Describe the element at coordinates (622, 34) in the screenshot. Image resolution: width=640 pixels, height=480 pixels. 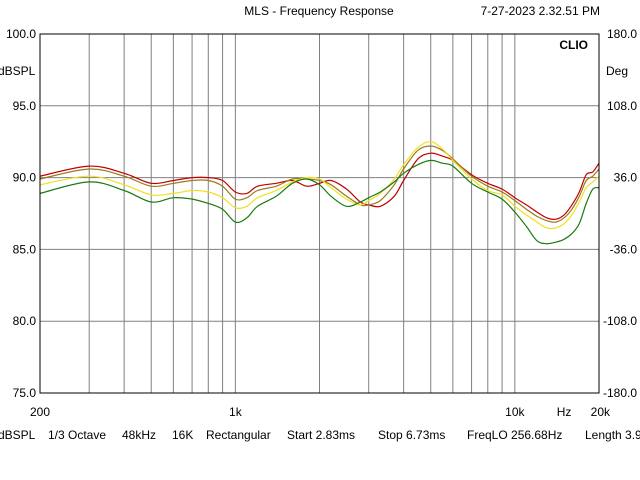
I see `y2-tick-label: 180.0` at that location.